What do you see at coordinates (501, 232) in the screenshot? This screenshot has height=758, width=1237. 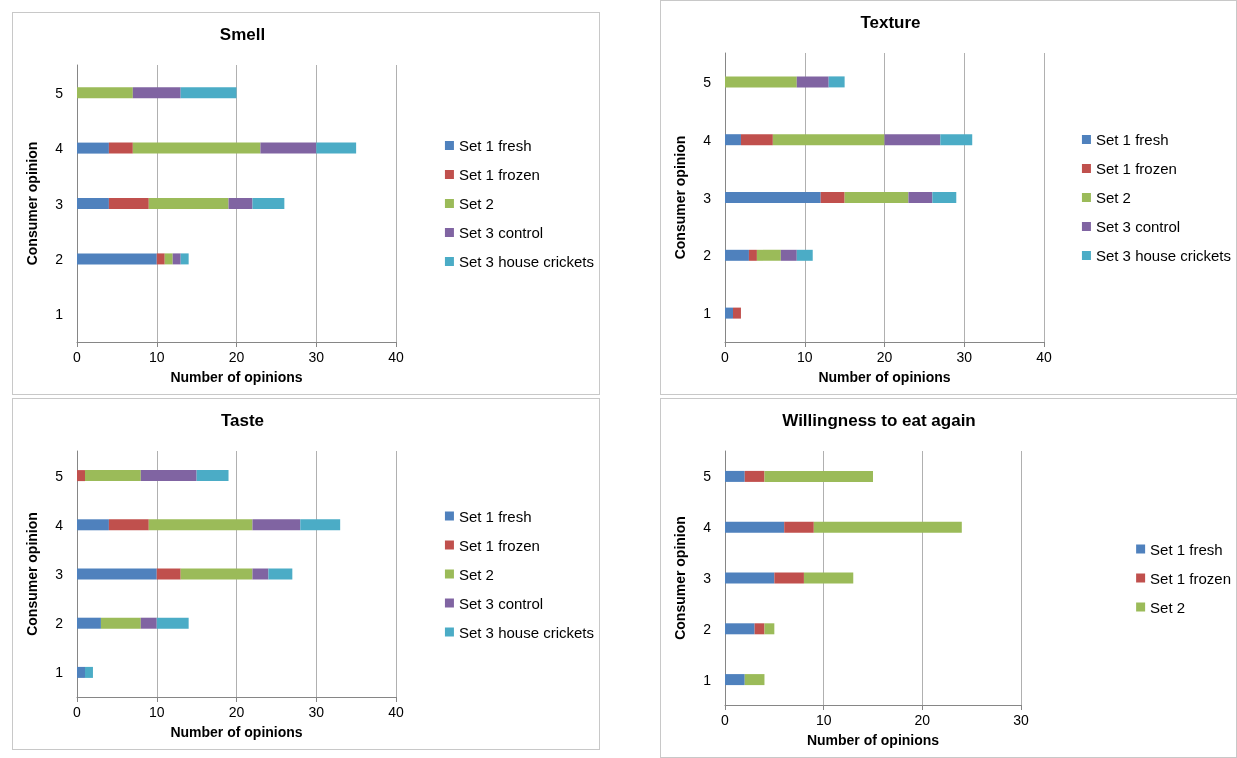 I see `legend-label: Set 3 control` at bounding box center [501, 232].